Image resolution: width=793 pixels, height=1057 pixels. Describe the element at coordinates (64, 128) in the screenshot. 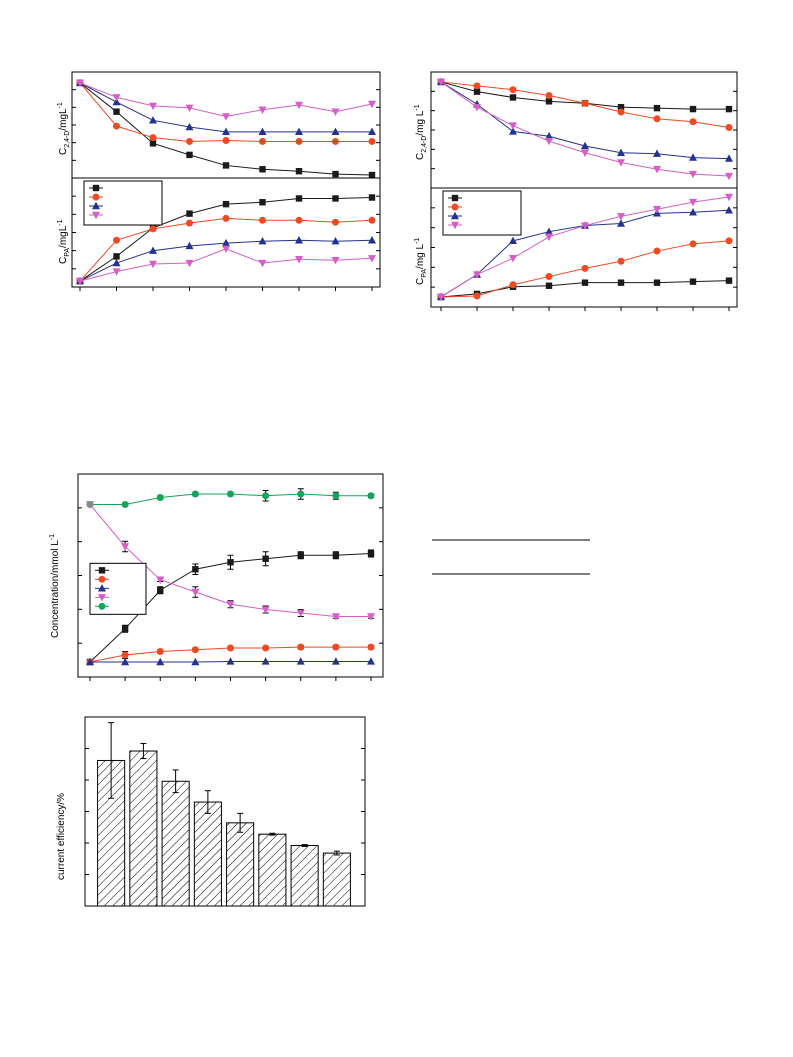

I see `panel-1-top-ylabel: C2,4-D/mgL-1` at that location.